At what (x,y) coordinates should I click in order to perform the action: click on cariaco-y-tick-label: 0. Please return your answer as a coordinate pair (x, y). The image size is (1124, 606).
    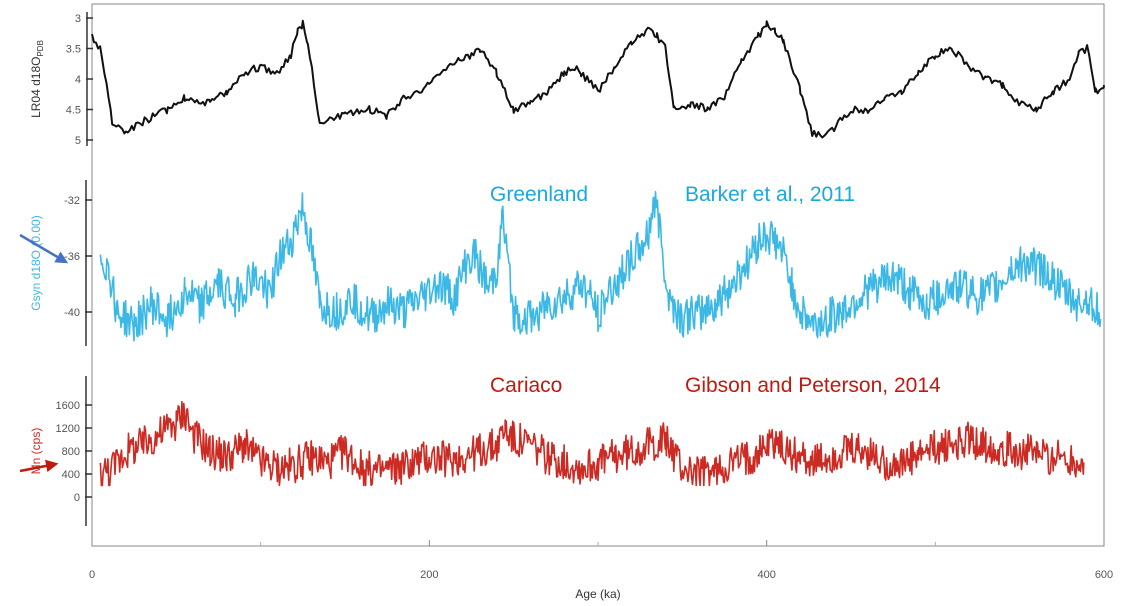
    Looking at the image, I should click on (77, 498).